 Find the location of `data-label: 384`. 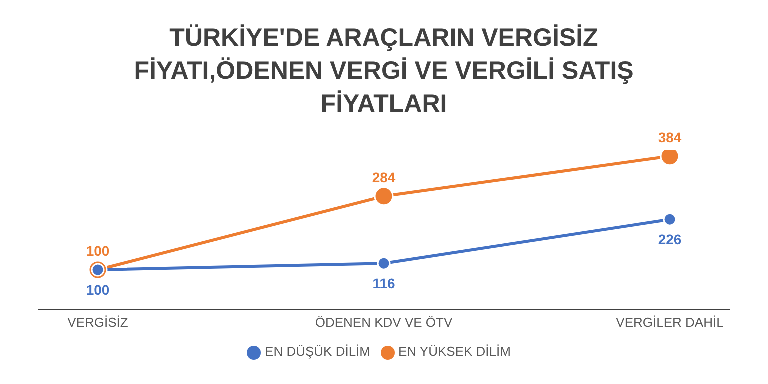

data-label: 384 is located at coordinates (670, 137).